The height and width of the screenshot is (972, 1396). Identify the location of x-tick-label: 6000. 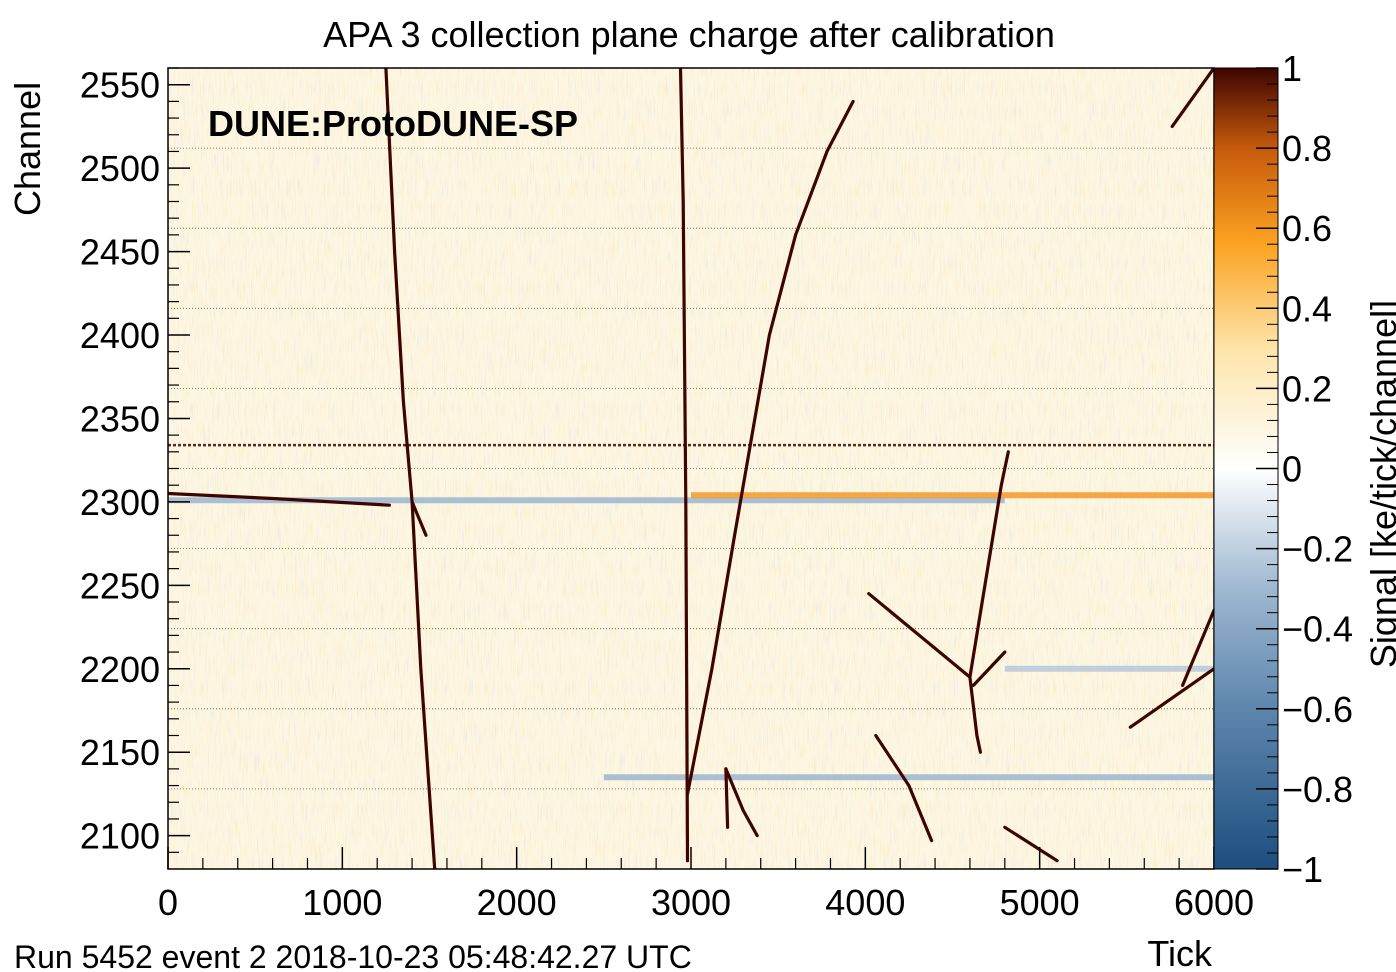
(1214, 902).